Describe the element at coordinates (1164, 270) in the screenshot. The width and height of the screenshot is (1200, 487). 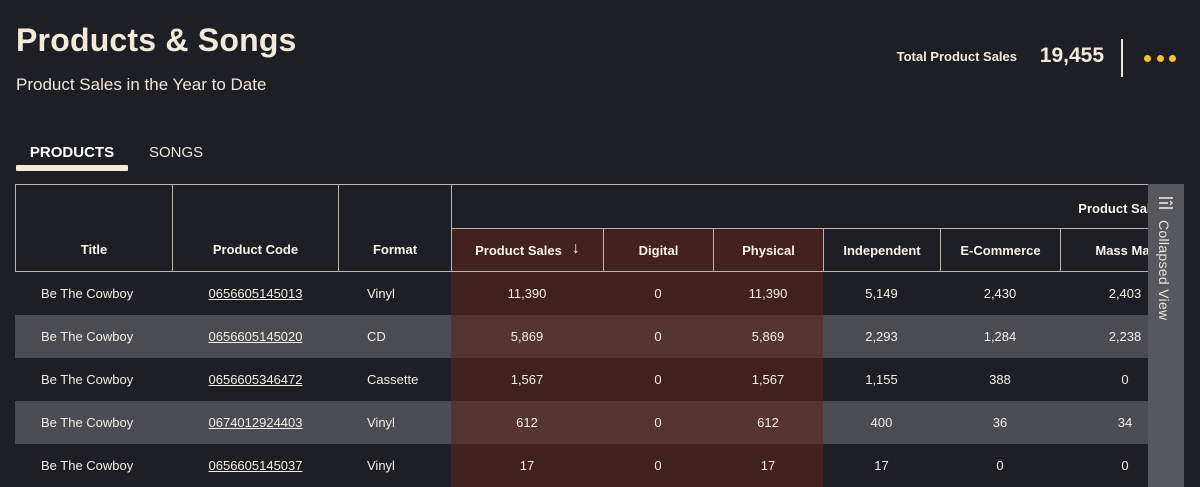
I see `collapsed-view-label: Collapsed View` at that location.